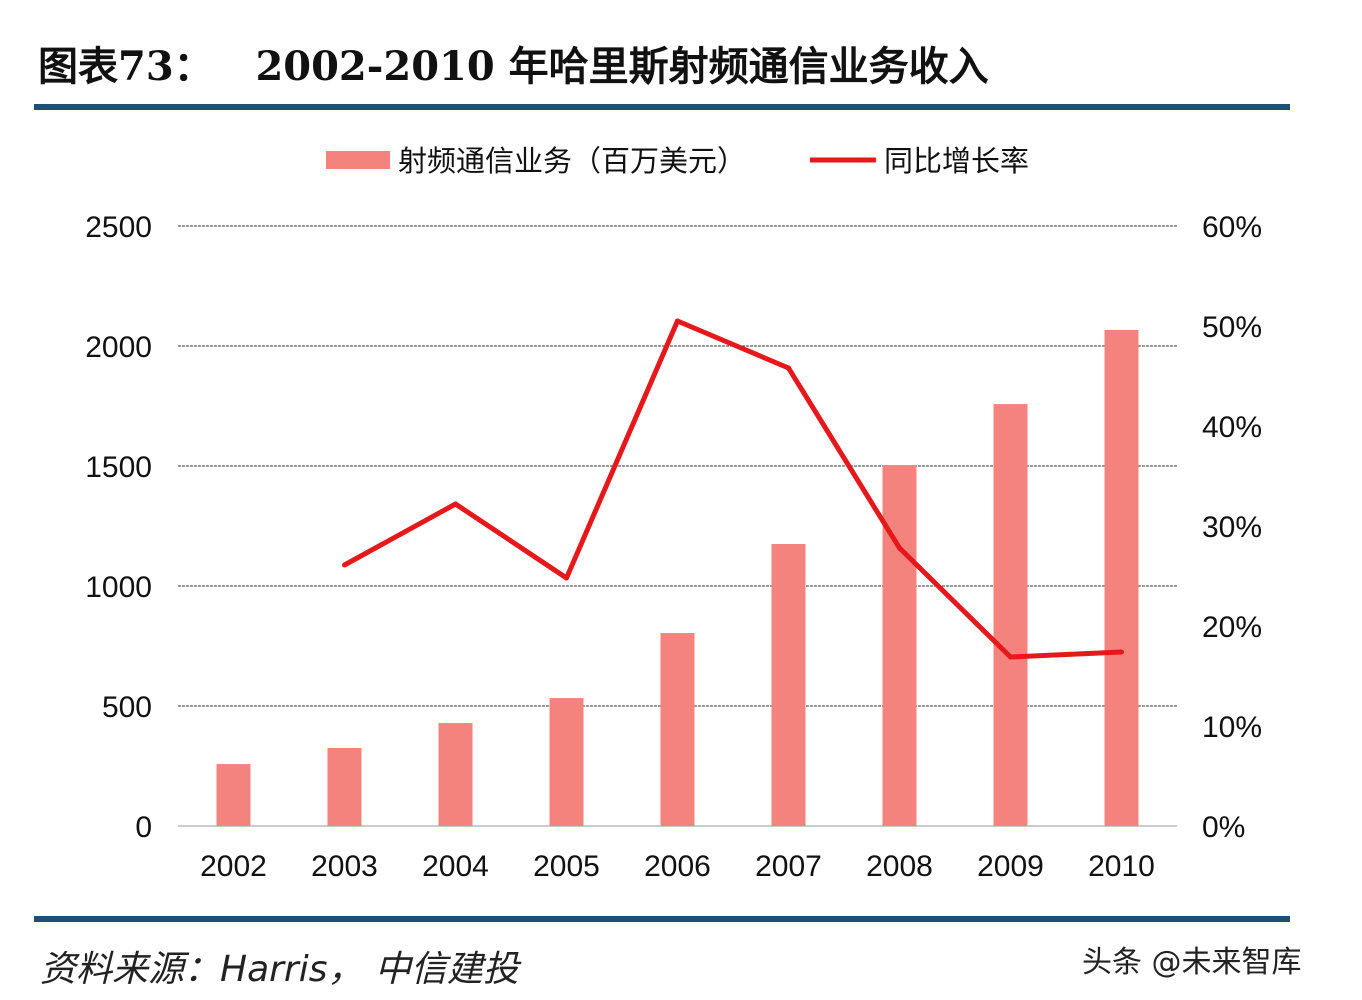 This screenshot has height=1000, width=1362. I want to click on x-tick-label: 2005, so click(566, 866).